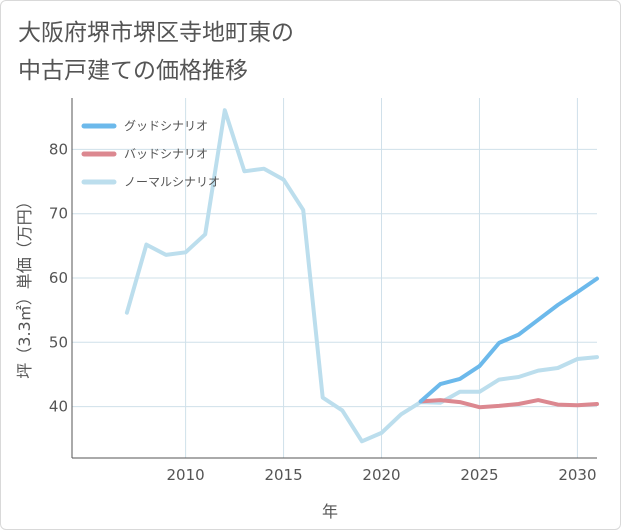 This screenshot has width=621, height=530. I want to click on legend-label-good: グッドシナリオ, so click(166, 126).